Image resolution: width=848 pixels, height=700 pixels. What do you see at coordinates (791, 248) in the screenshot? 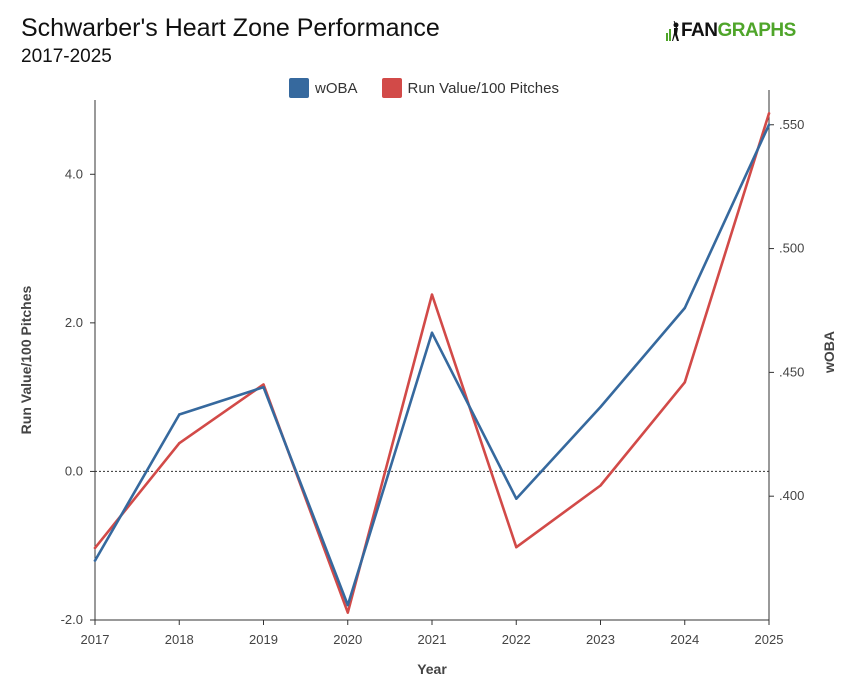
I see `y-right-tick-label: .500` at bounding box center [791, 248].